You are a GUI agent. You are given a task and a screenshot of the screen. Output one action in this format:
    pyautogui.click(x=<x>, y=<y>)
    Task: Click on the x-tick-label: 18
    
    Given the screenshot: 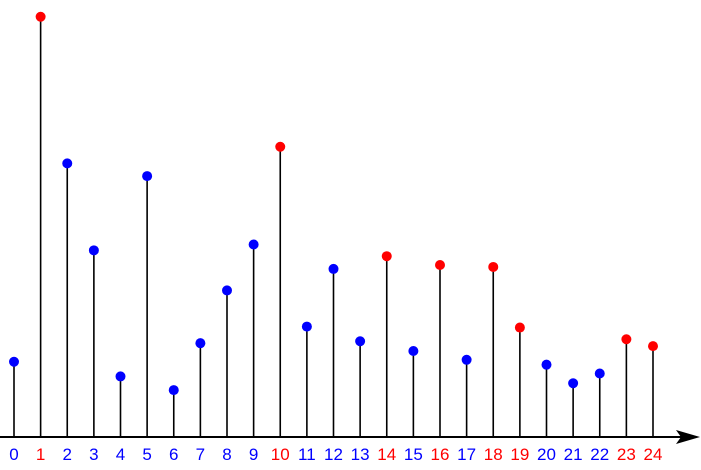 What is the action you would take?
    pyautogui.click(x=493, y=454)
    